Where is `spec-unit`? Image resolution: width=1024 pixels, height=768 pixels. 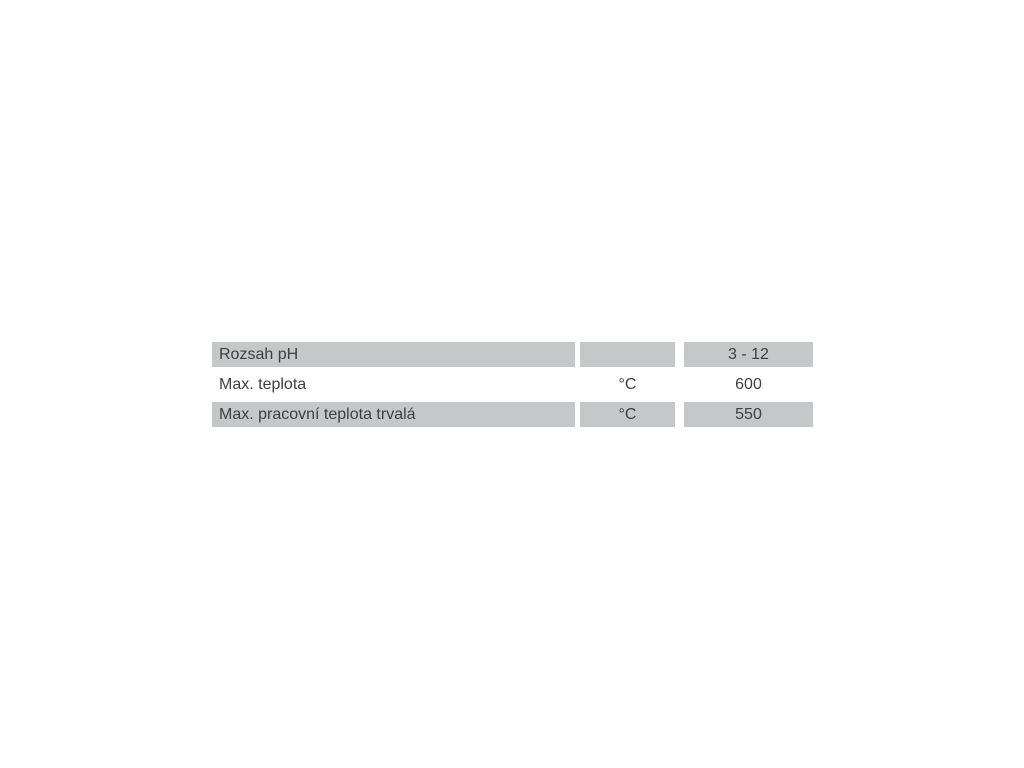 spec-unit is located at coordinates (627, 354).